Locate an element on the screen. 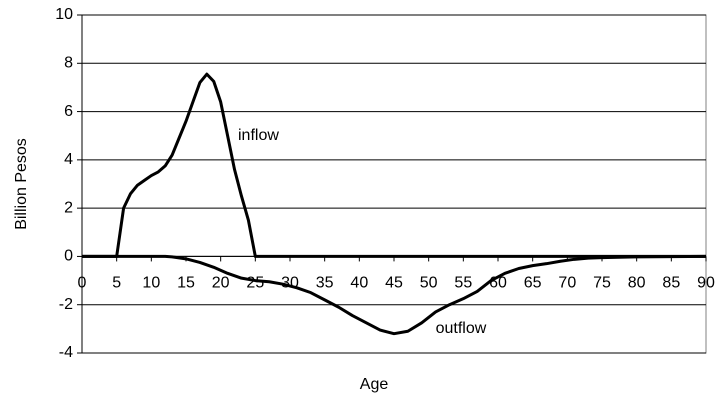  x-tick-label: 25 is located at coordinates (255, 283).